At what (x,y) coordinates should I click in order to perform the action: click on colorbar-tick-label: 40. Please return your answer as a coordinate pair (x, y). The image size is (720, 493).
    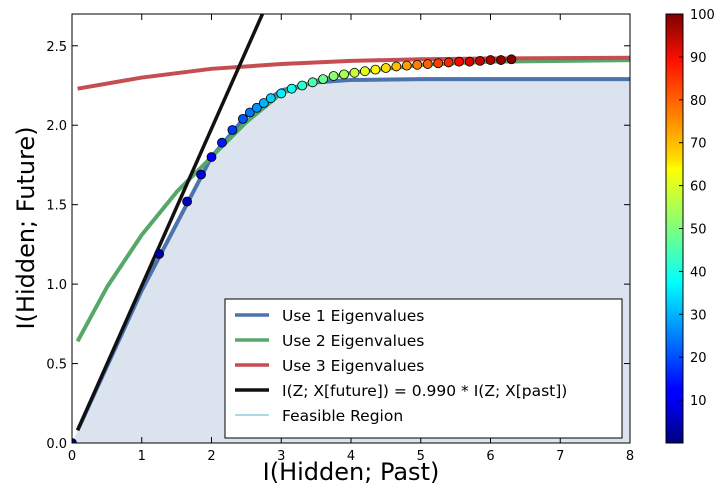
    Looking at the image, I should click on (698, 272).